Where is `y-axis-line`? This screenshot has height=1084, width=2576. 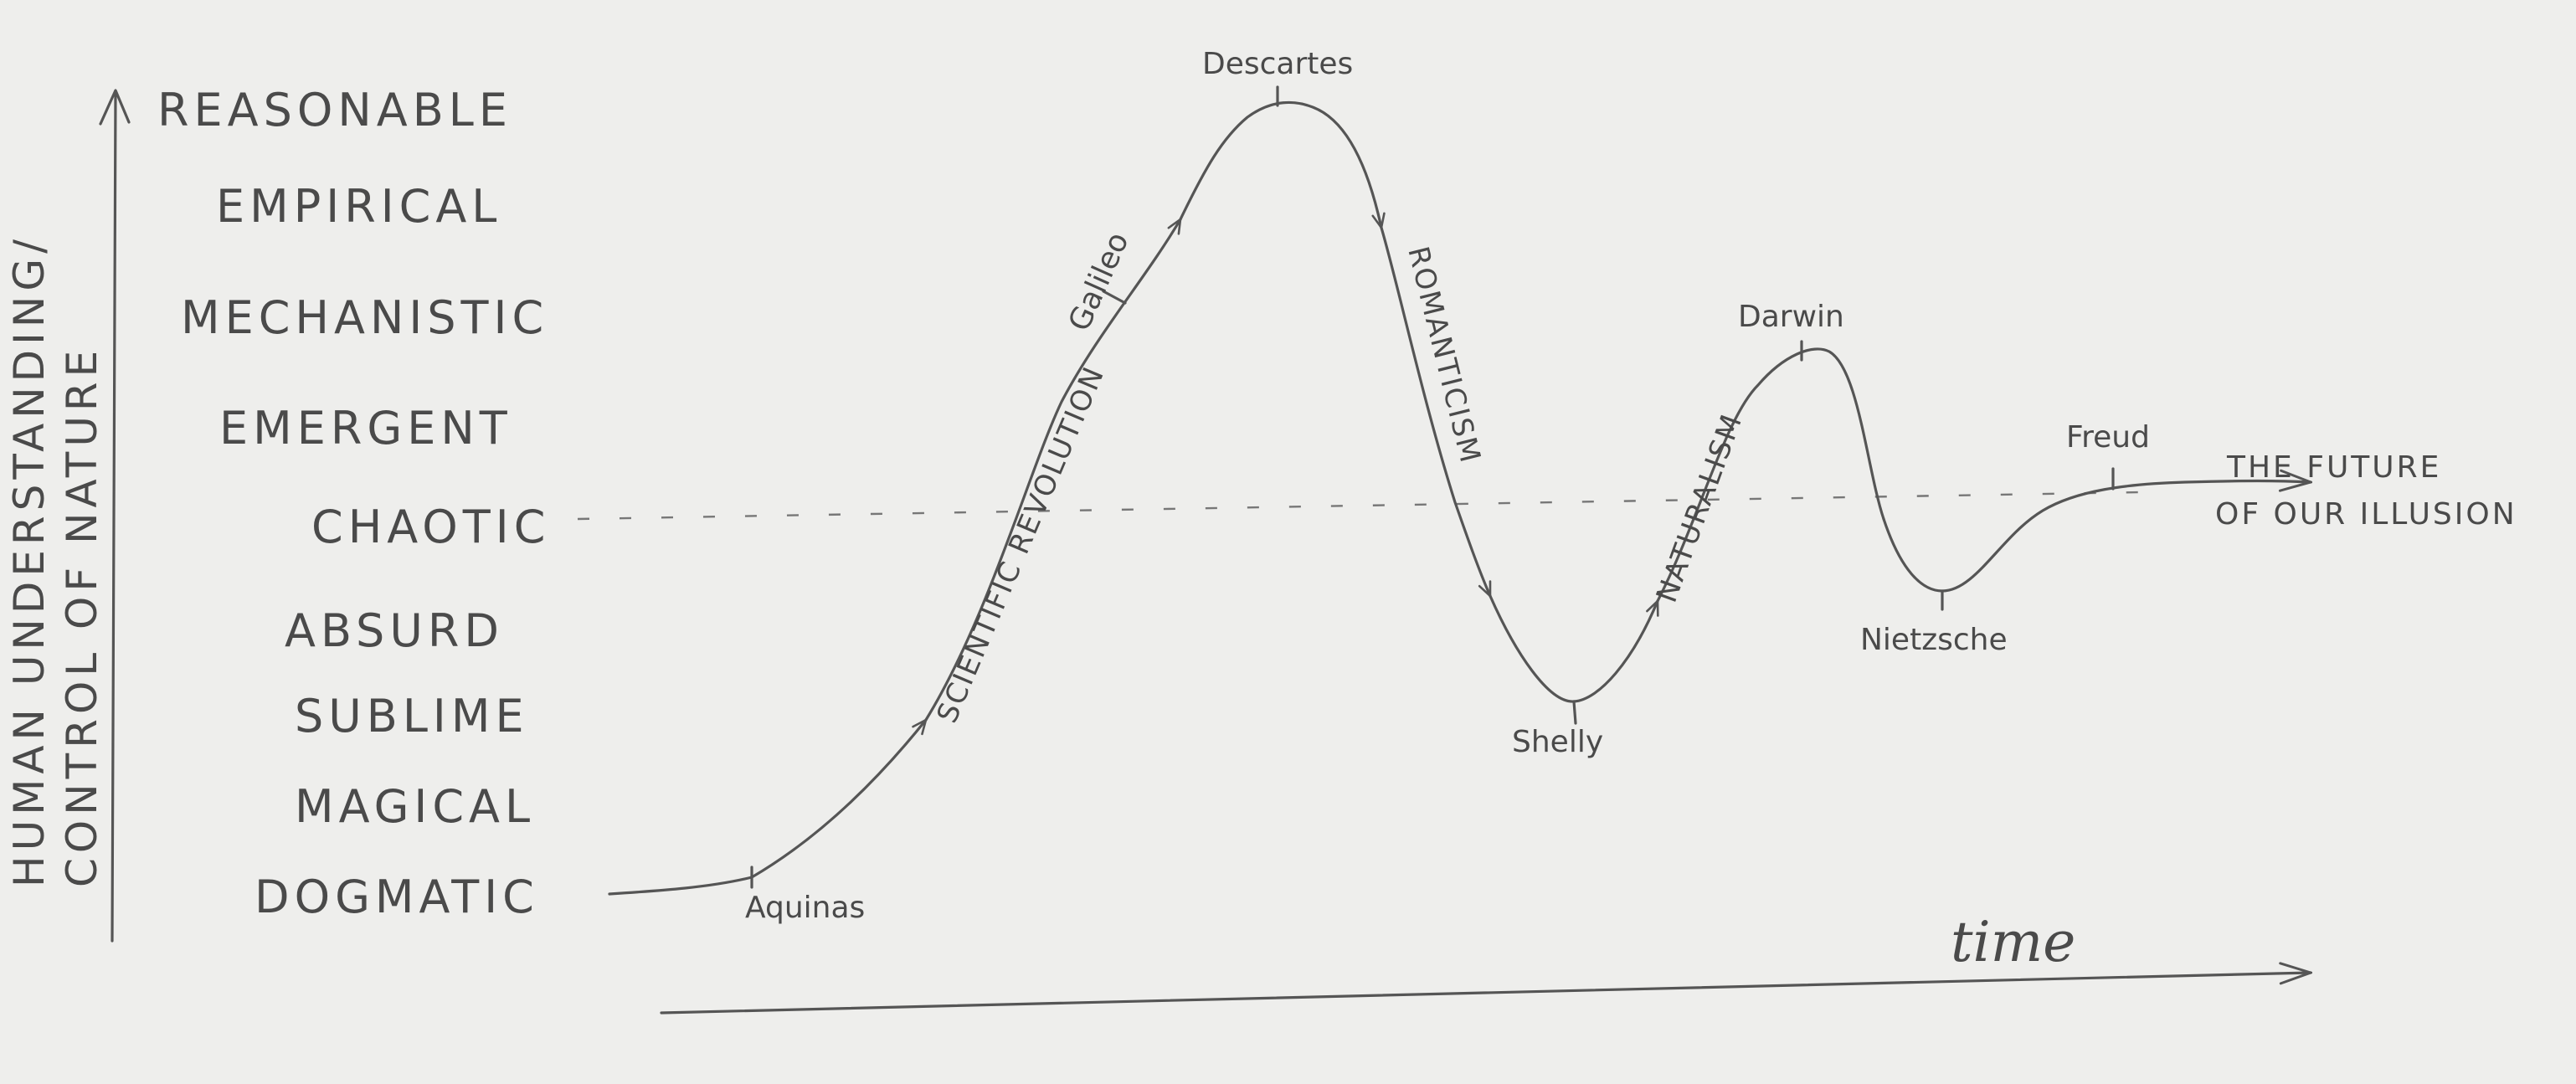 y-axis-line is located at coordinates (114, 517).